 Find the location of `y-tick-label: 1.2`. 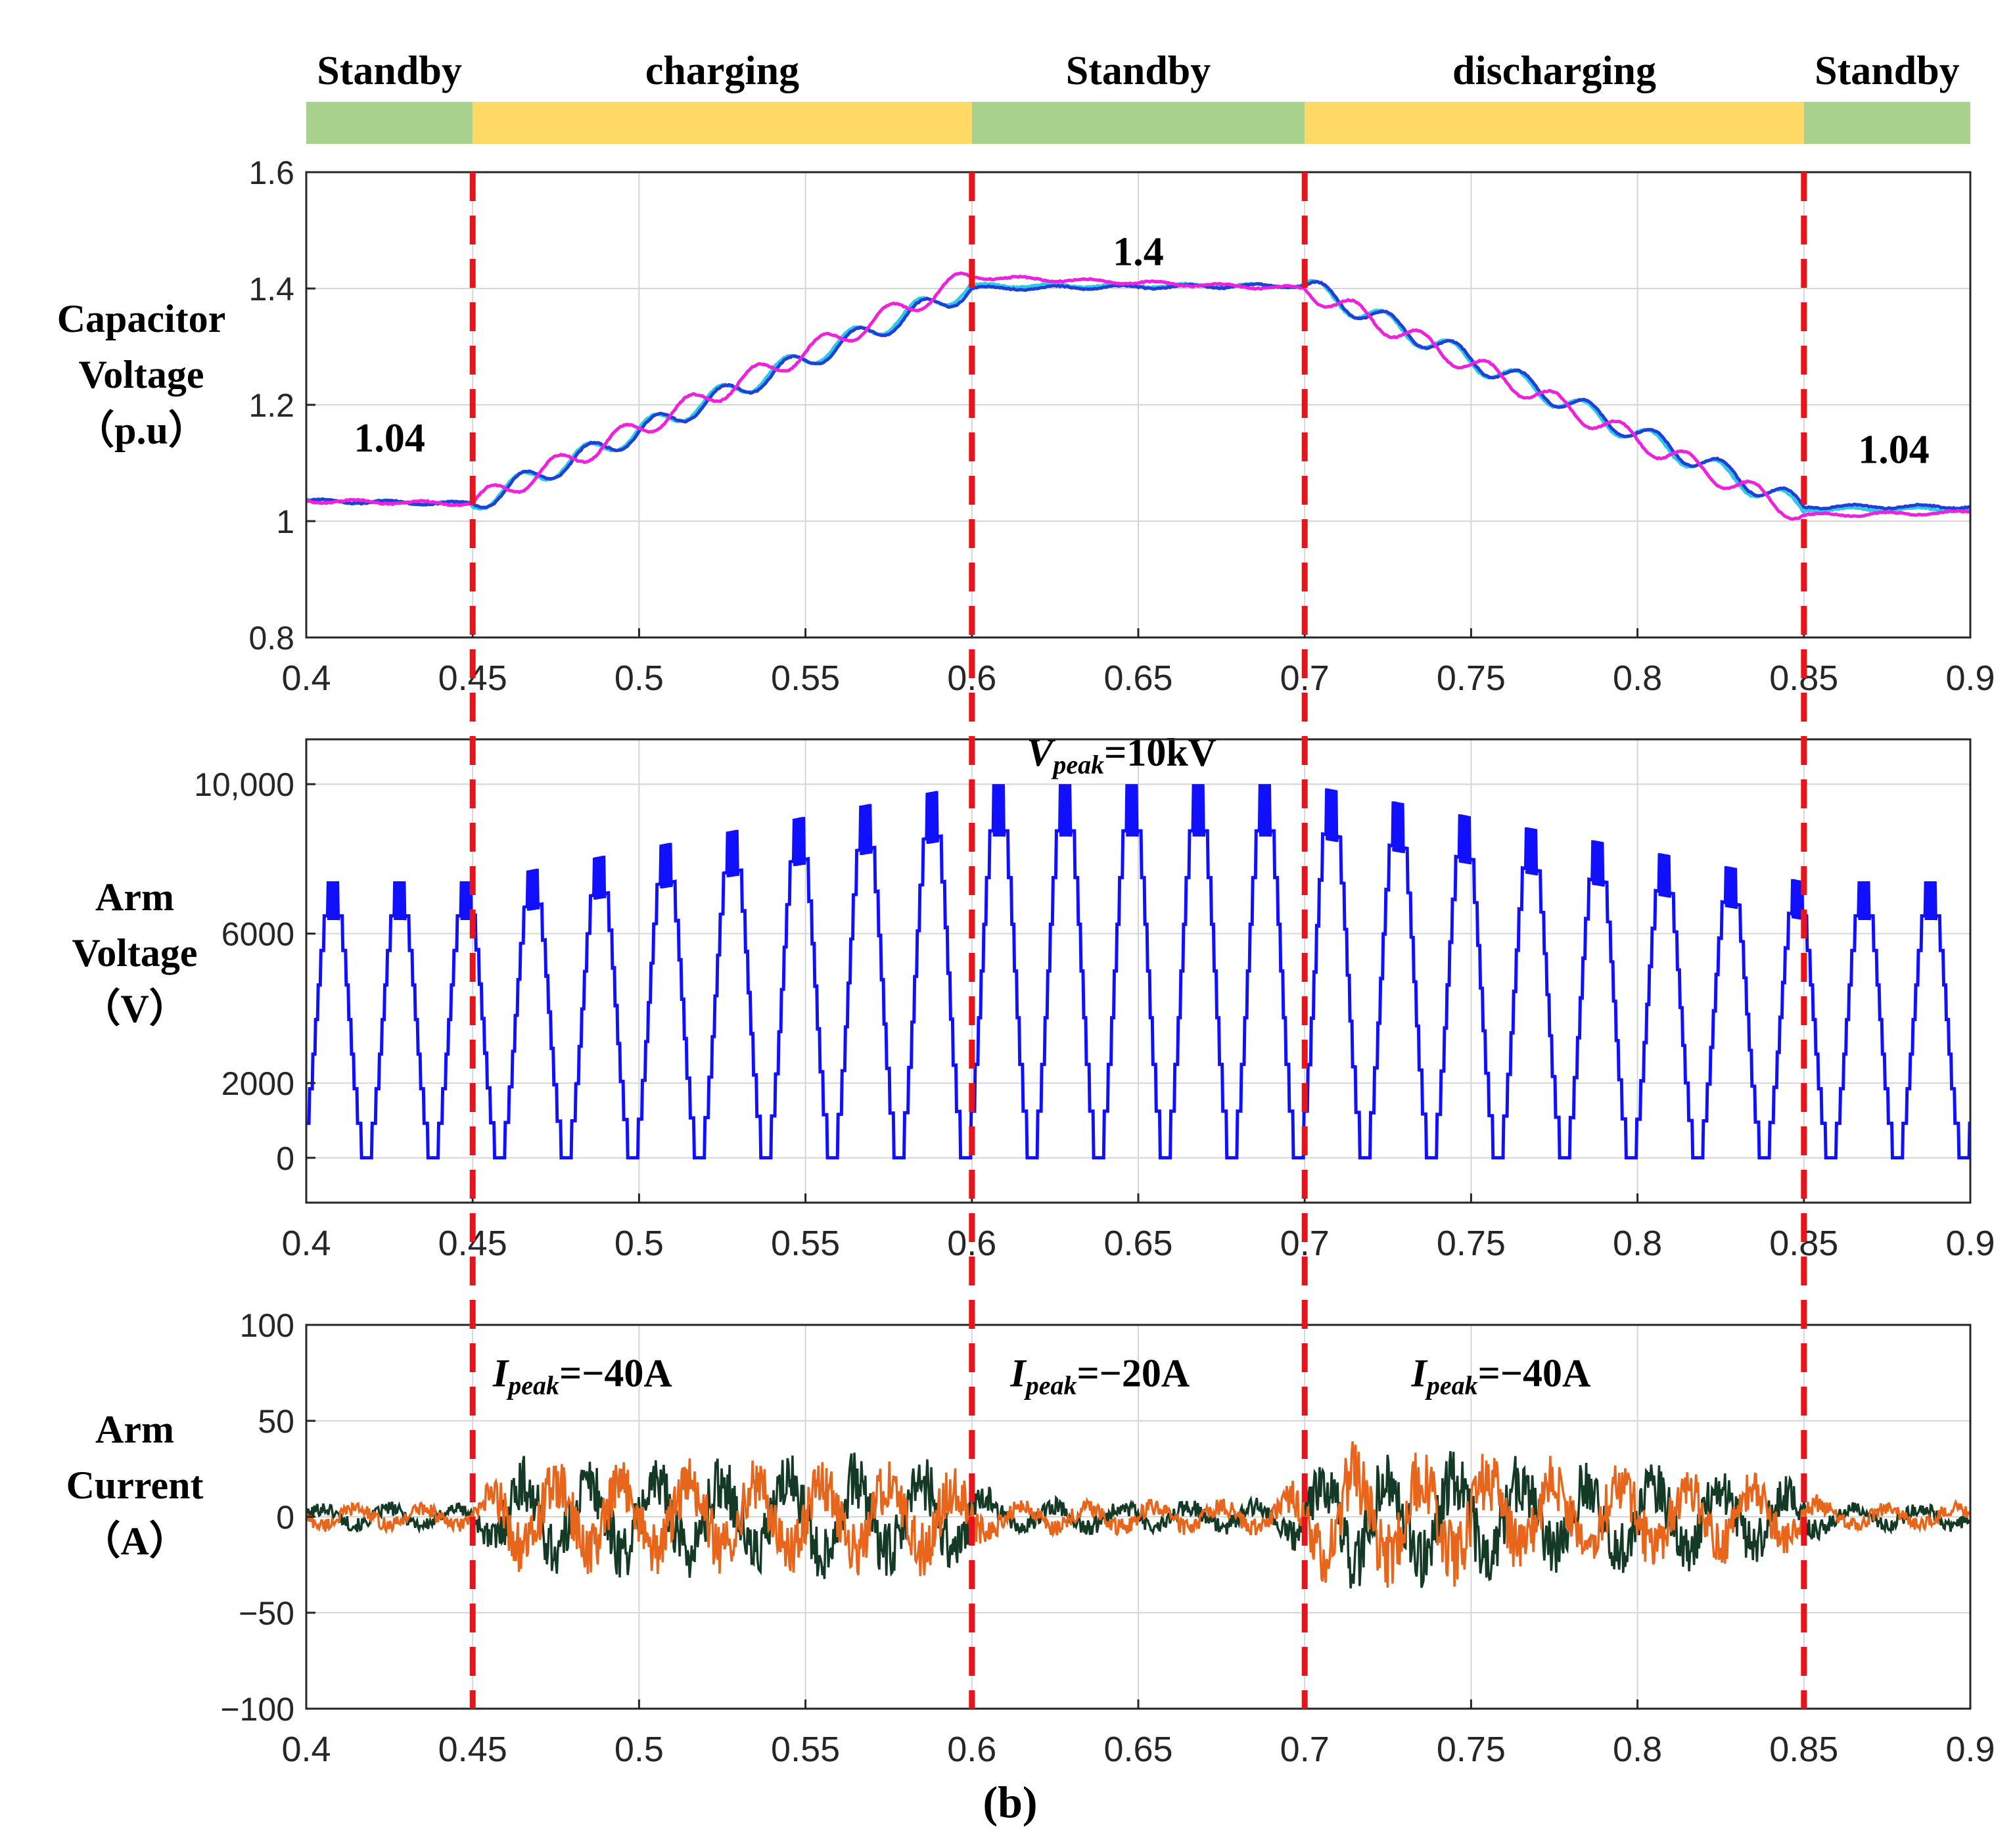

y-tick-label: 1.2 is located at coordinates (271, 405).